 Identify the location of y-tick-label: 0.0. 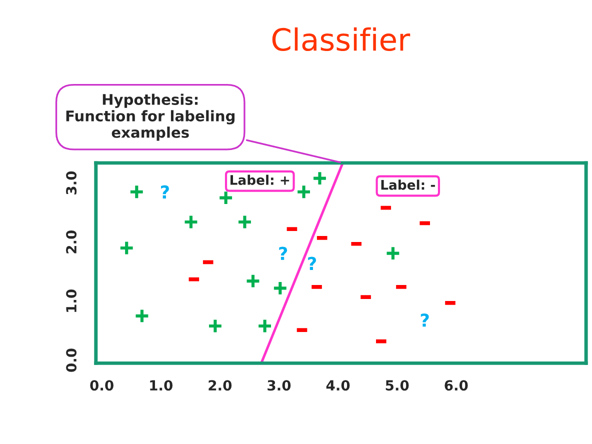
(71, 360).